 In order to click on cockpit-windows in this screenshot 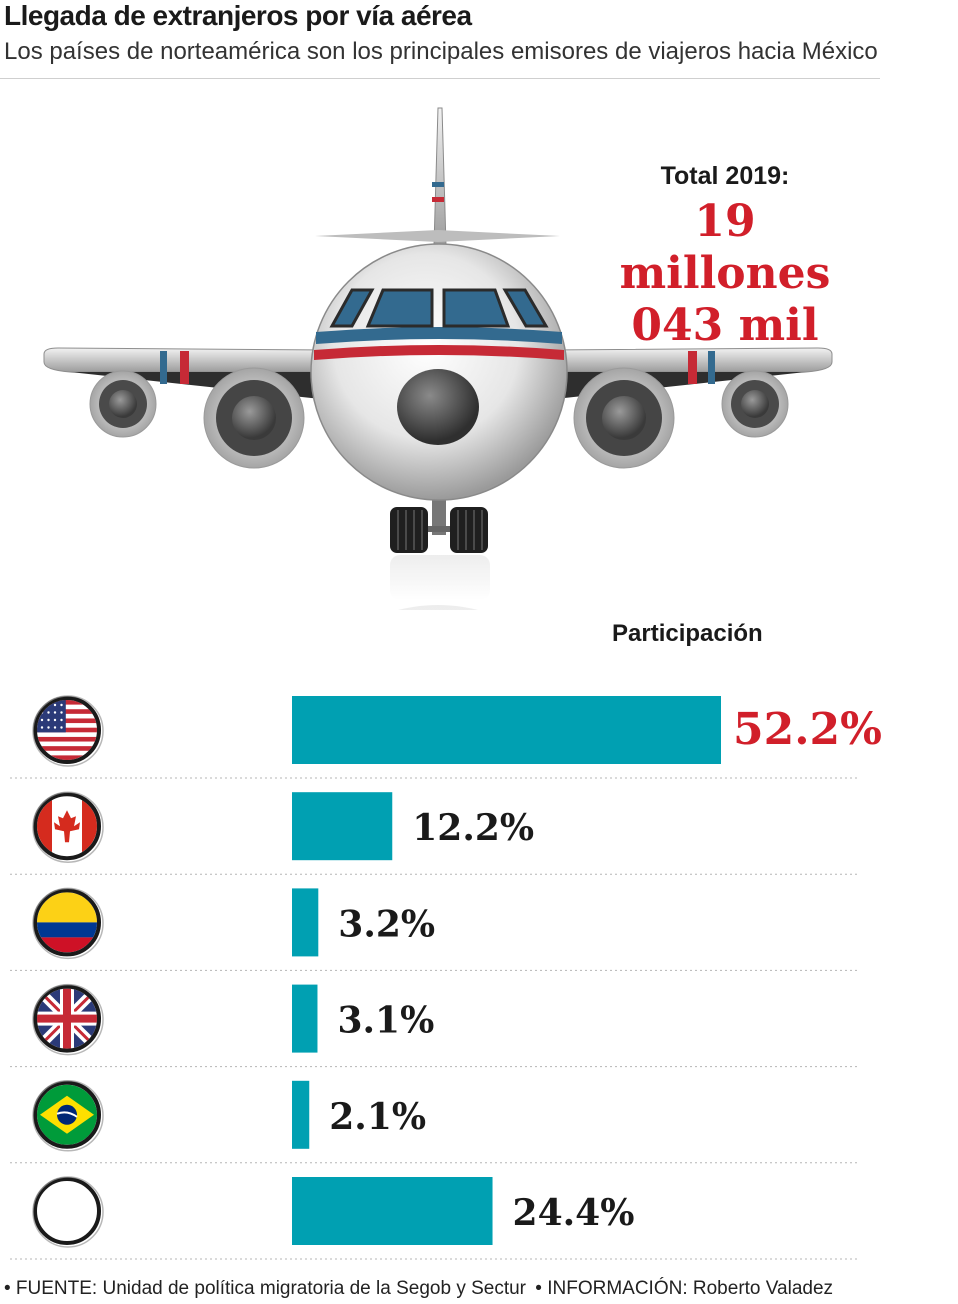, I will do `click(439, 308)`.